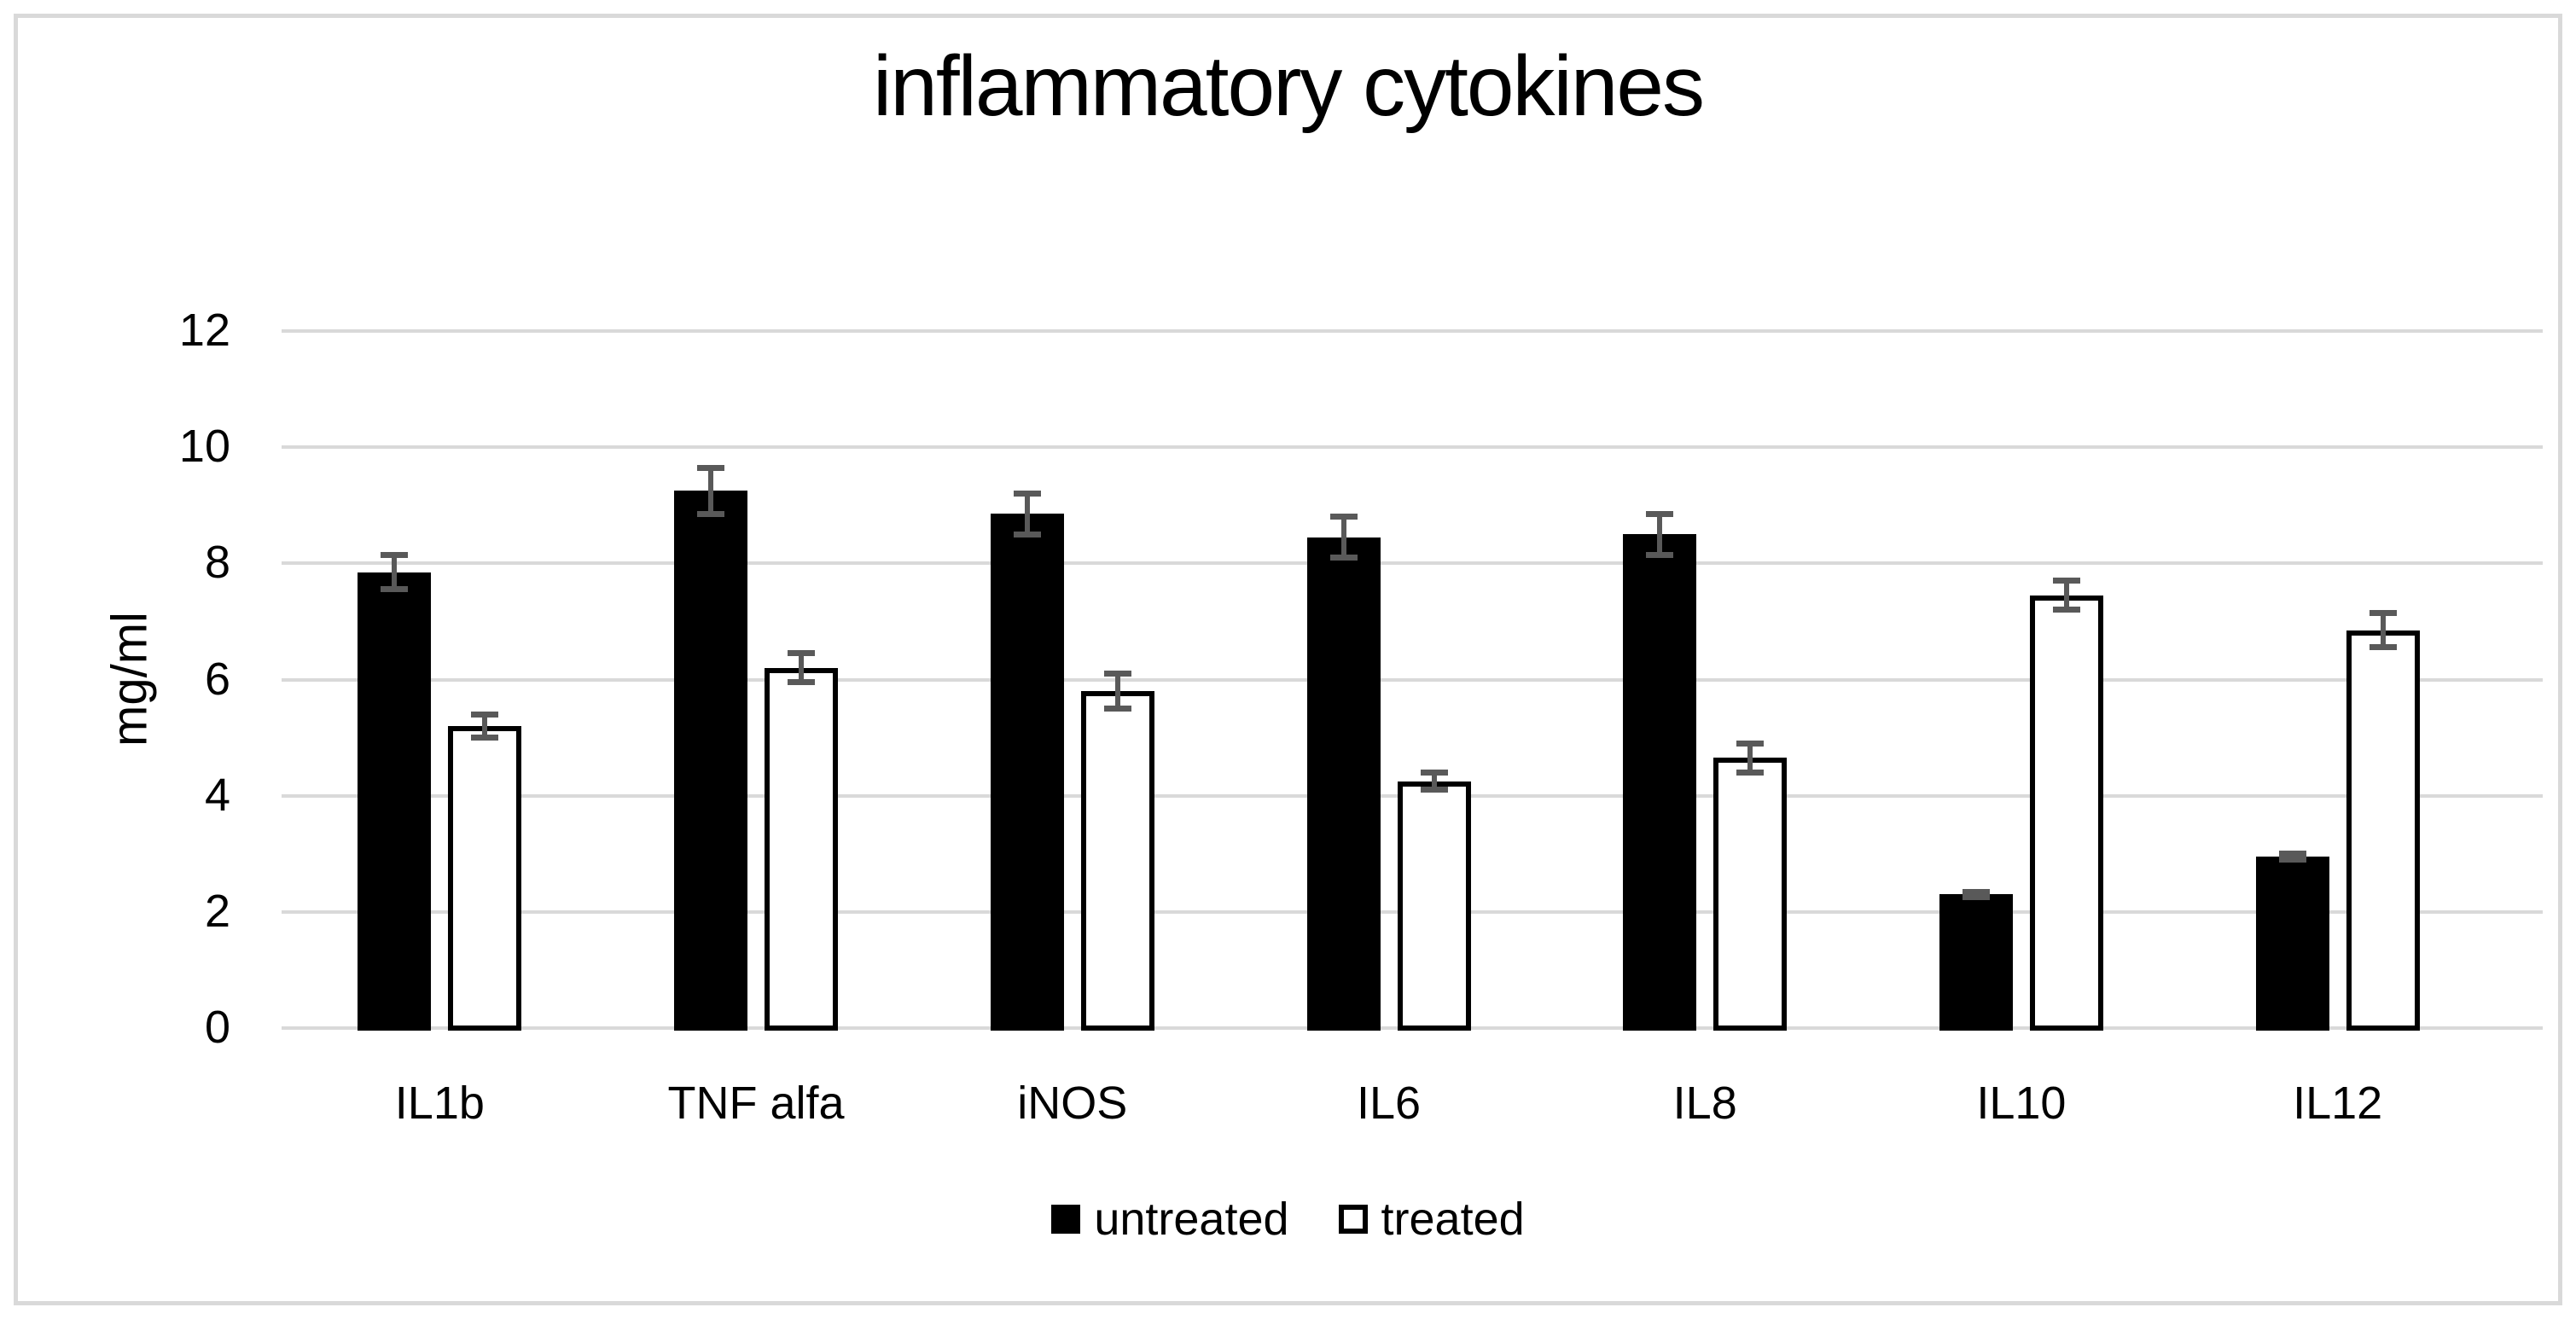 The width and height of the screenshot is (2576, 1319). Describe the element at coordinates (1191, 1219) in the screenshot. I see `legend-label-untreated: untreated` at that location.